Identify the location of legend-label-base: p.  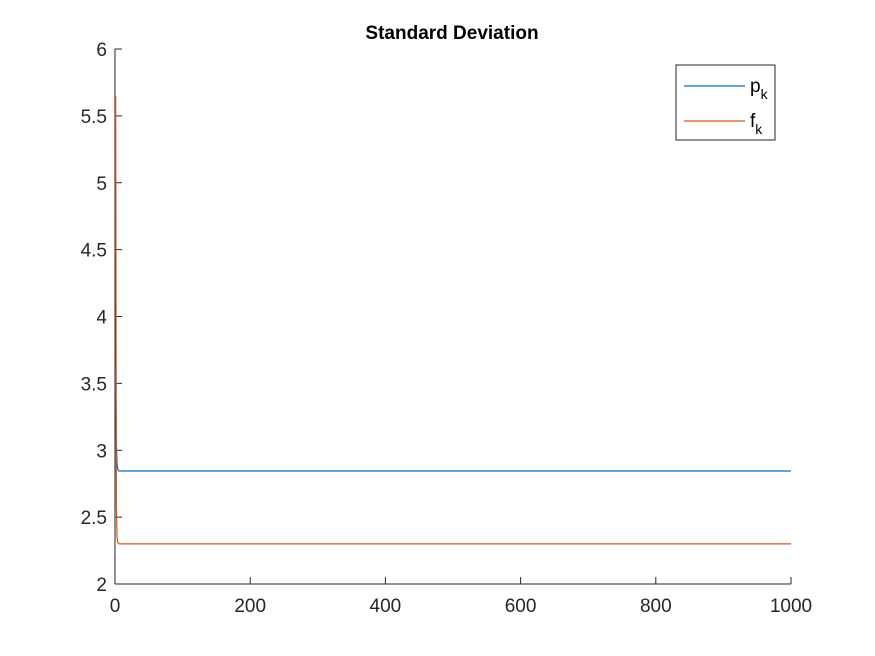
(755, 86).